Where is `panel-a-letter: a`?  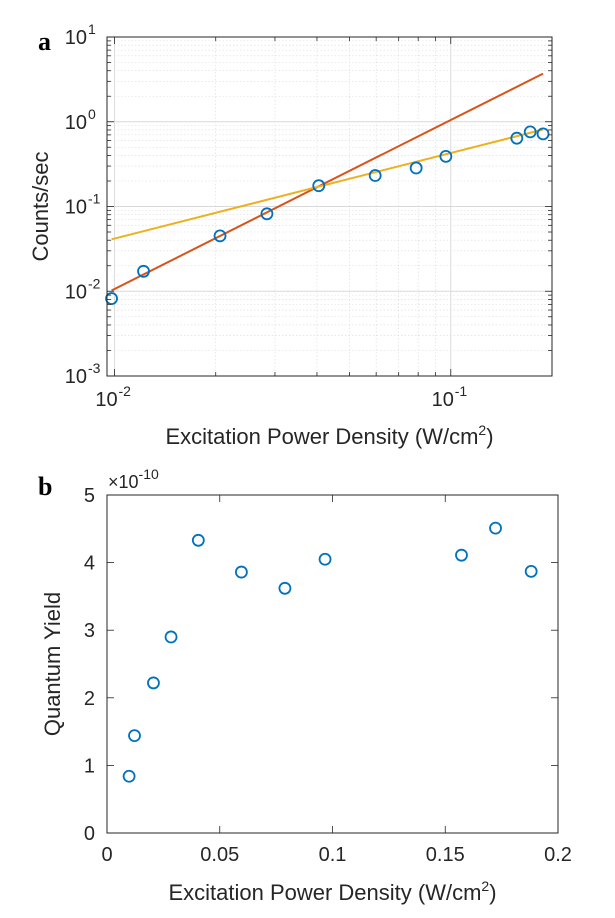
panel-a-letter: a is located at coordinates (44, 41).